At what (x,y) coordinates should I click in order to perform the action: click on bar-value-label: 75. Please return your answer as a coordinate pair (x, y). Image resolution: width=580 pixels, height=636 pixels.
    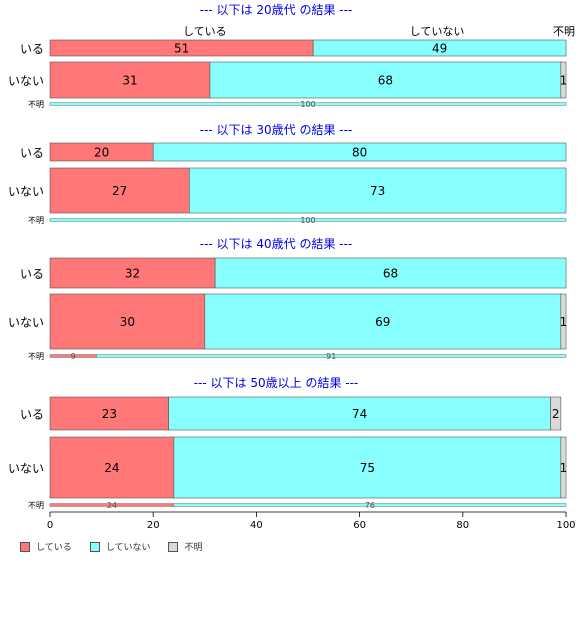
    Looking at the image, I should click on (367, 468).